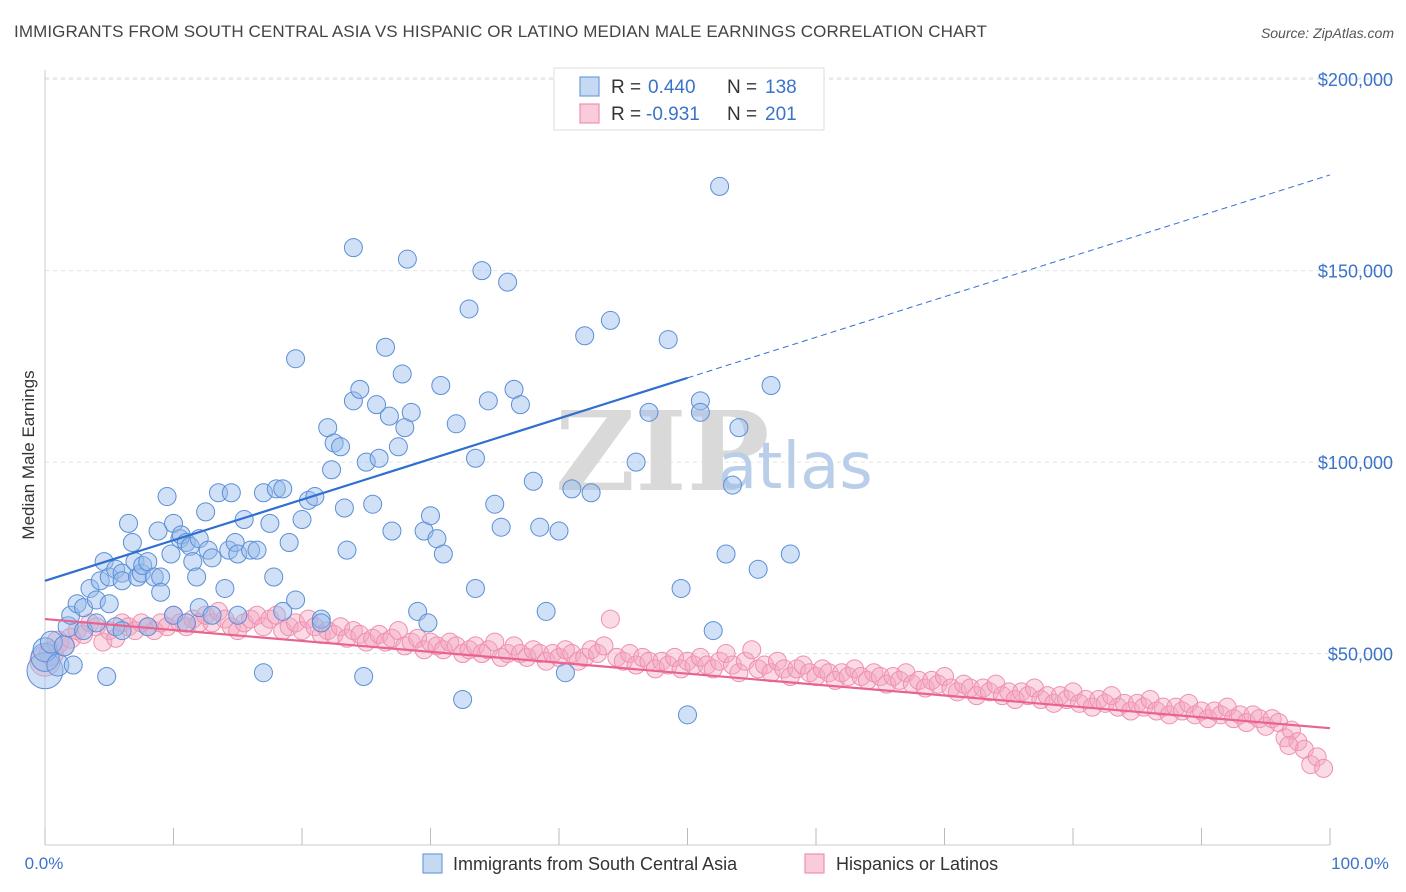 The width and height of the screenshot is (1406, 892). What do you see at coordinates (781, 114) in the screenshot?
I see `legend-n-value-2: 201` at bounding box center [781, 114].